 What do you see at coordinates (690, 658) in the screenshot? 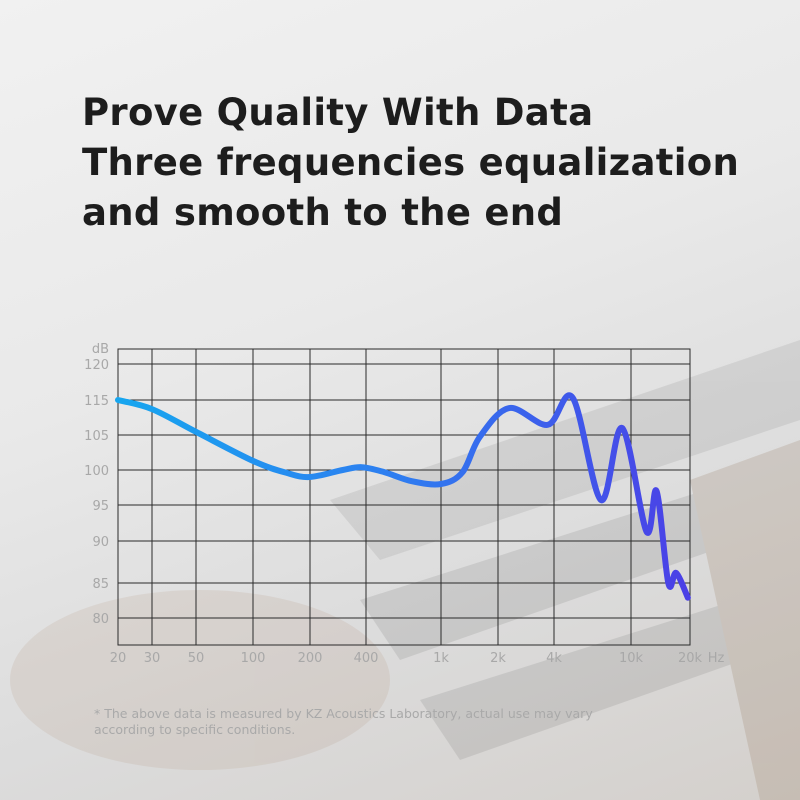
I see `x-tick-label: 20k` at bounding box center [690, 658].